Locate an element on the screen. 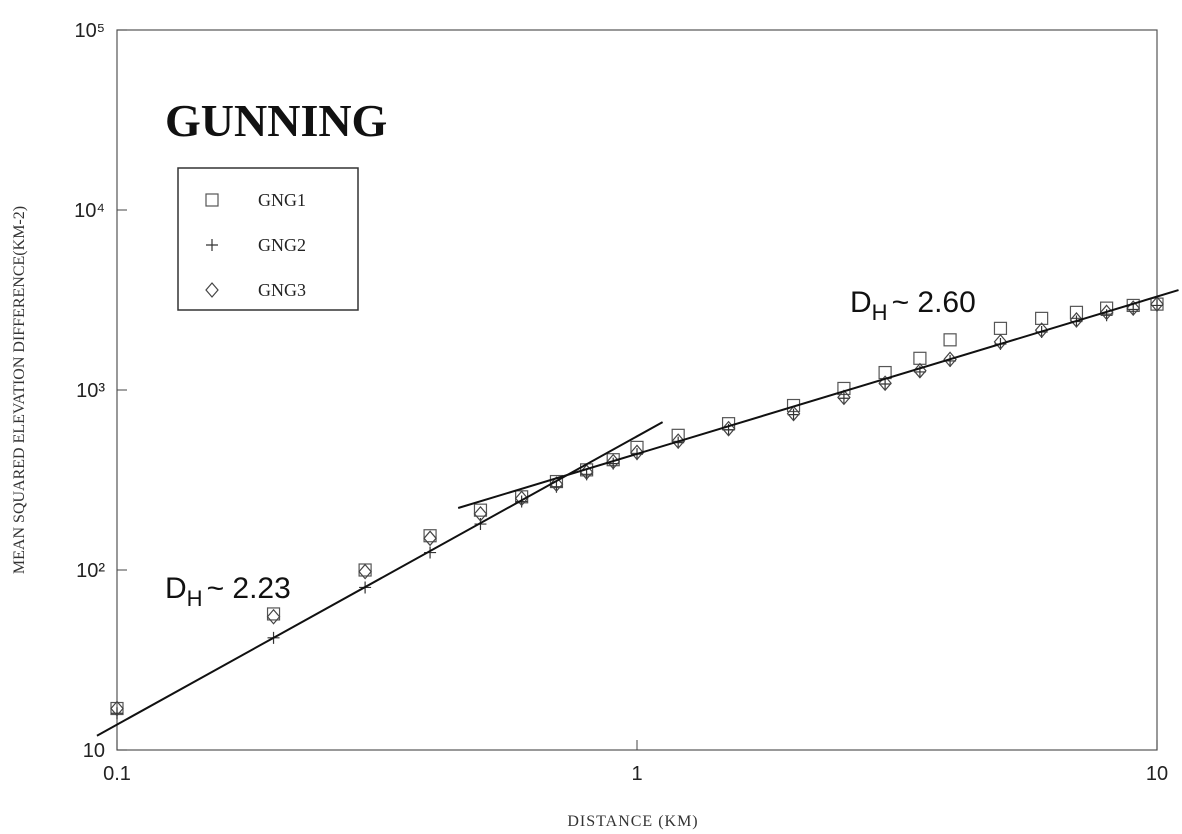 Image resolution: width=1182 pixels, height=834 pixels. fit-label: DH ~ 2.60 is located at coordinates (913, 305).